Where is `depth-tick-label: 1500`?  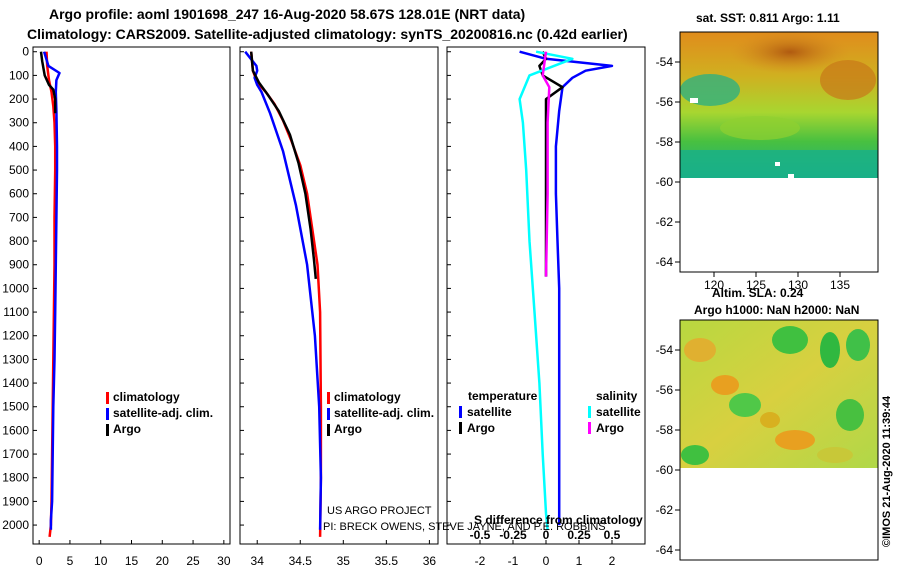
depth-tick-label: 1500 is located at coordinates (15, 407).